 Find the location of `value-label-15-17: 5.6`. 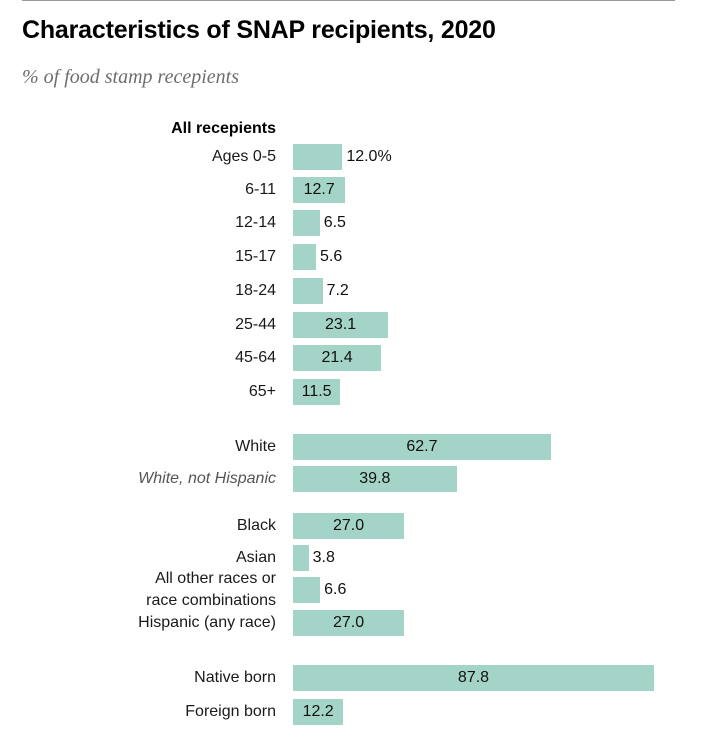

value-label-15-17: 5.6 is located at coordinates (331, 256).